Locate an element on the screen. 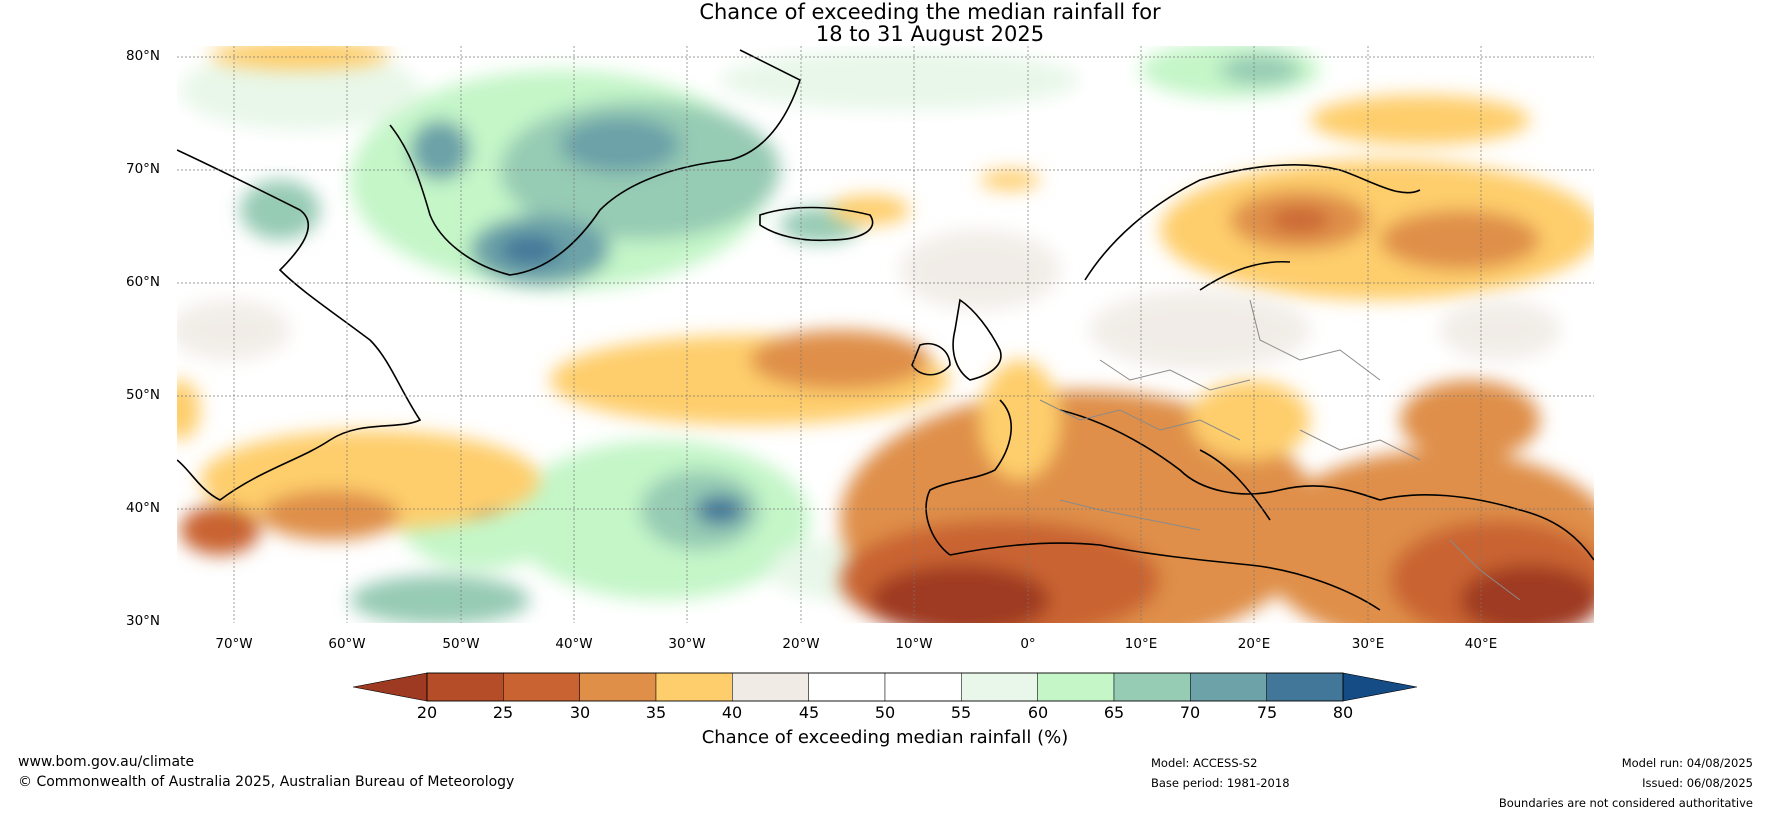  colorbar-tick: 80 is located at coordinates (1343, 712).